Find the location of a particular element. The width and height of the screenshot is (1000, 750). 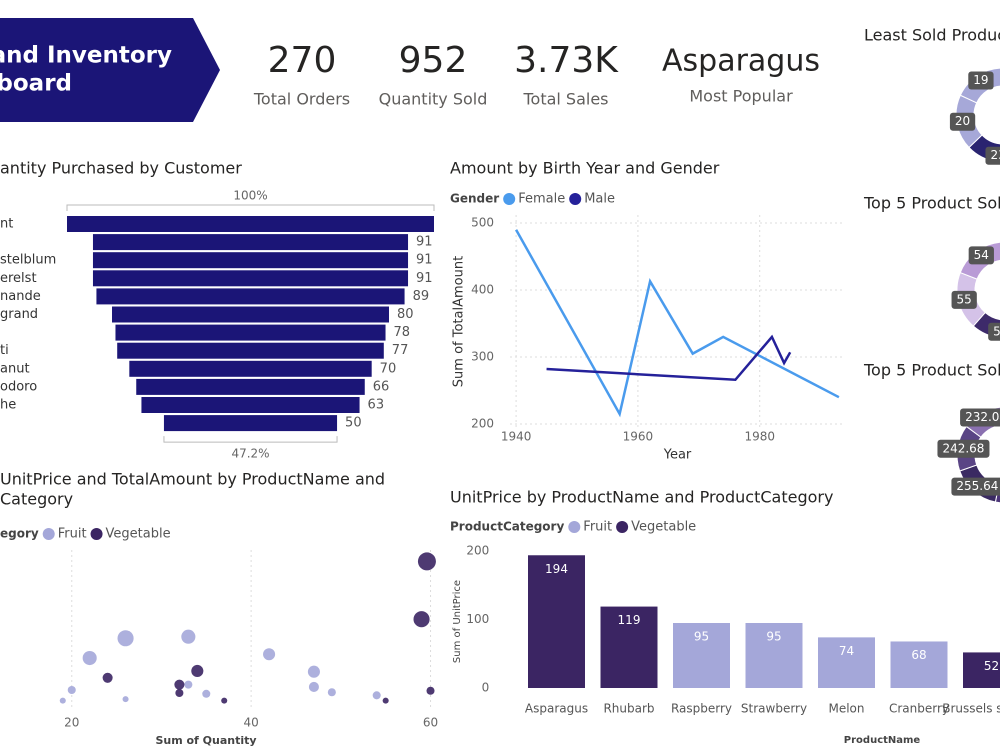

value-label: 106 is located at coordinates (454, 224).